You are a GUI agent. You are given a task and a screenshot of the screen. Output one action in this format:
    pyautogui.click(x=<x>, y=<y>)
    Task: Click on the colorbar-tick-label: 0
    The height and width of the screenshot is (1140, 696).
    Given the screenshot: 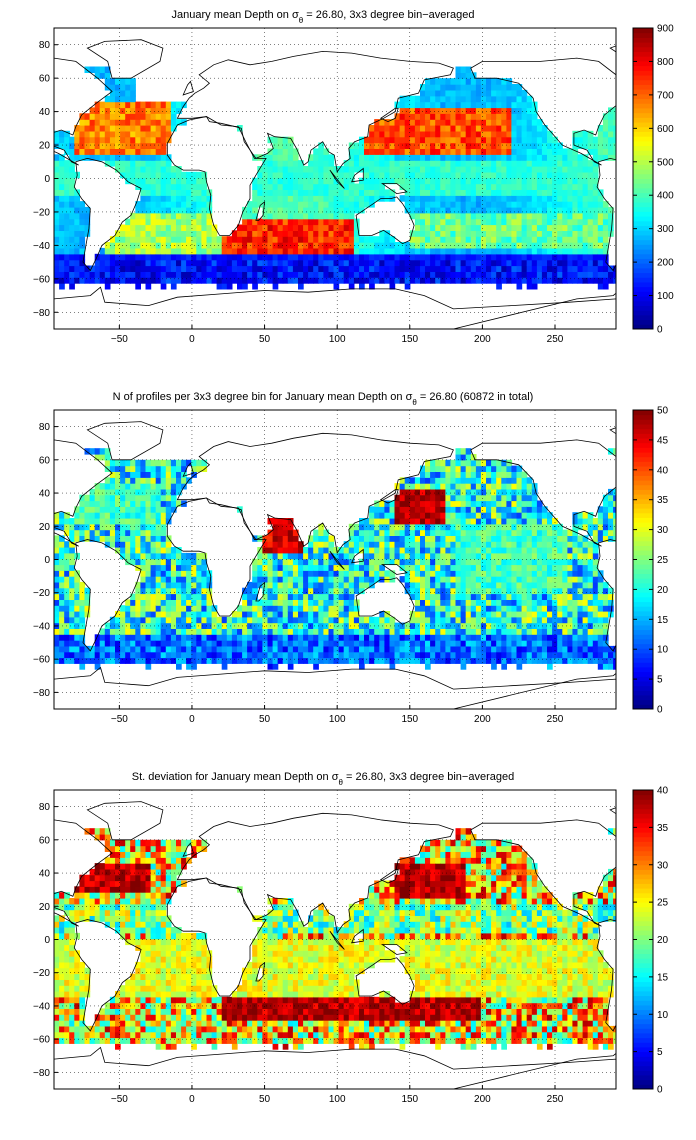 What is the action you would take?
    pyautogui.click(x=660, y=330)
    